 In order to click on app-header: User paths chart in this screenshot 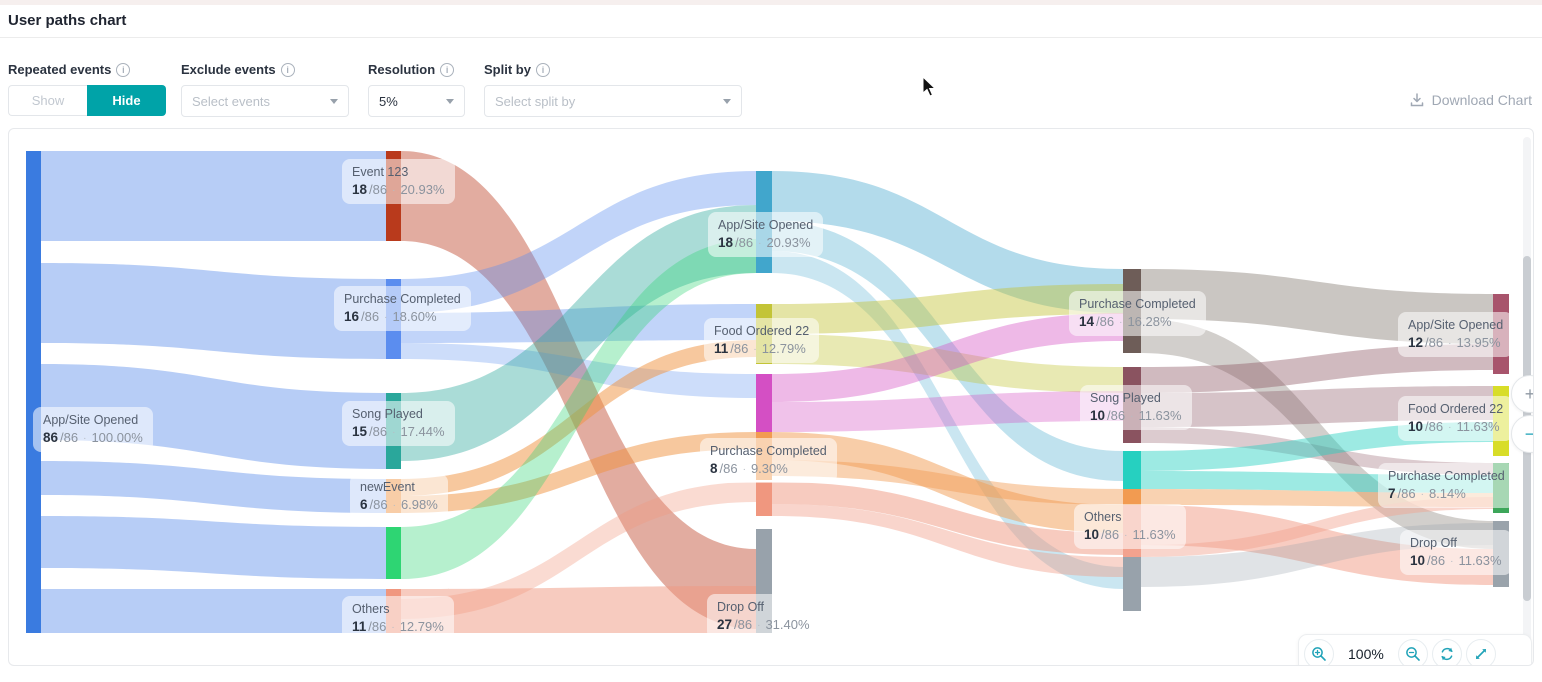, I will do `click(771, 21)`.